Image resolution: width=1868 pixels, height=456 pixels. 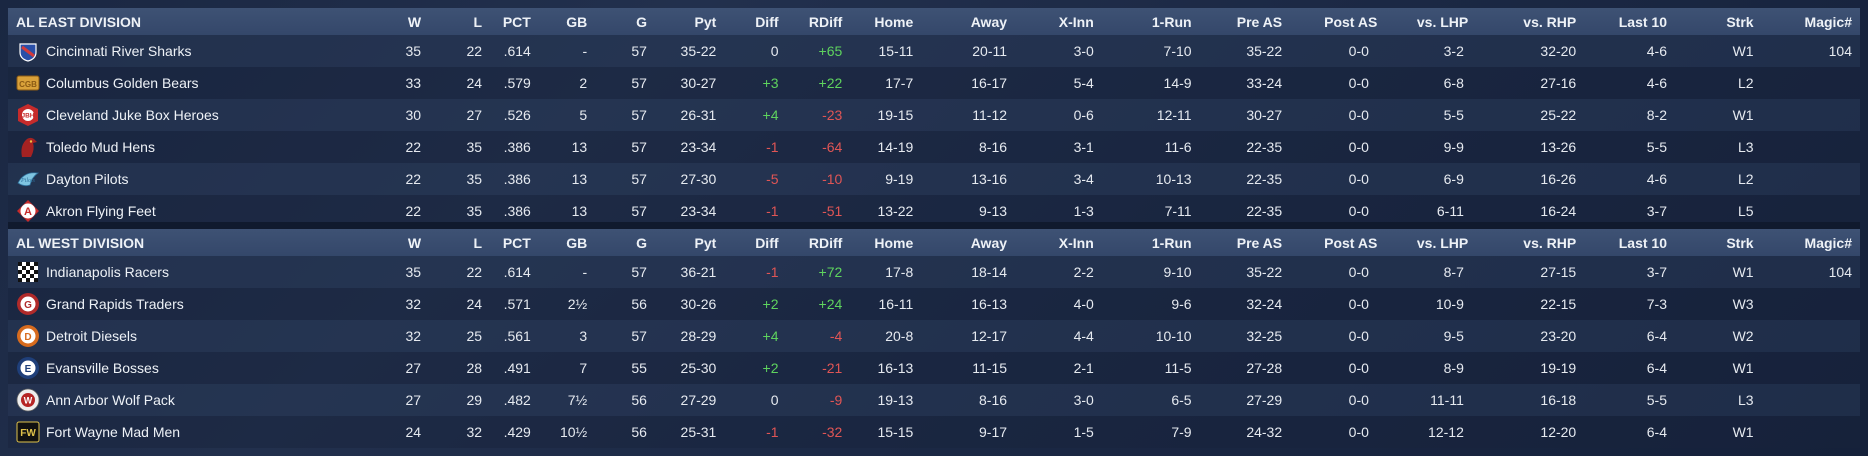 I want to click on team-cell: E Evansville Bosses, so click(x=196, y=368).